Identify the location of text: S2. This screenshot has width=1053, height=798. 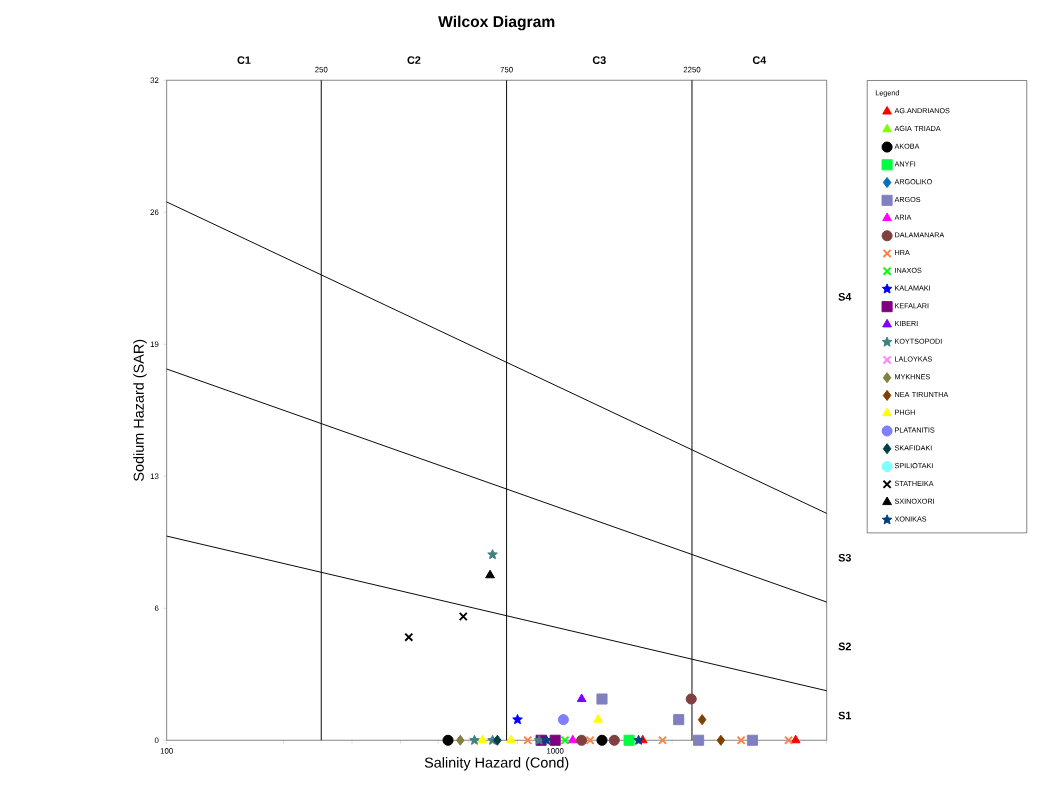
(844, 646).